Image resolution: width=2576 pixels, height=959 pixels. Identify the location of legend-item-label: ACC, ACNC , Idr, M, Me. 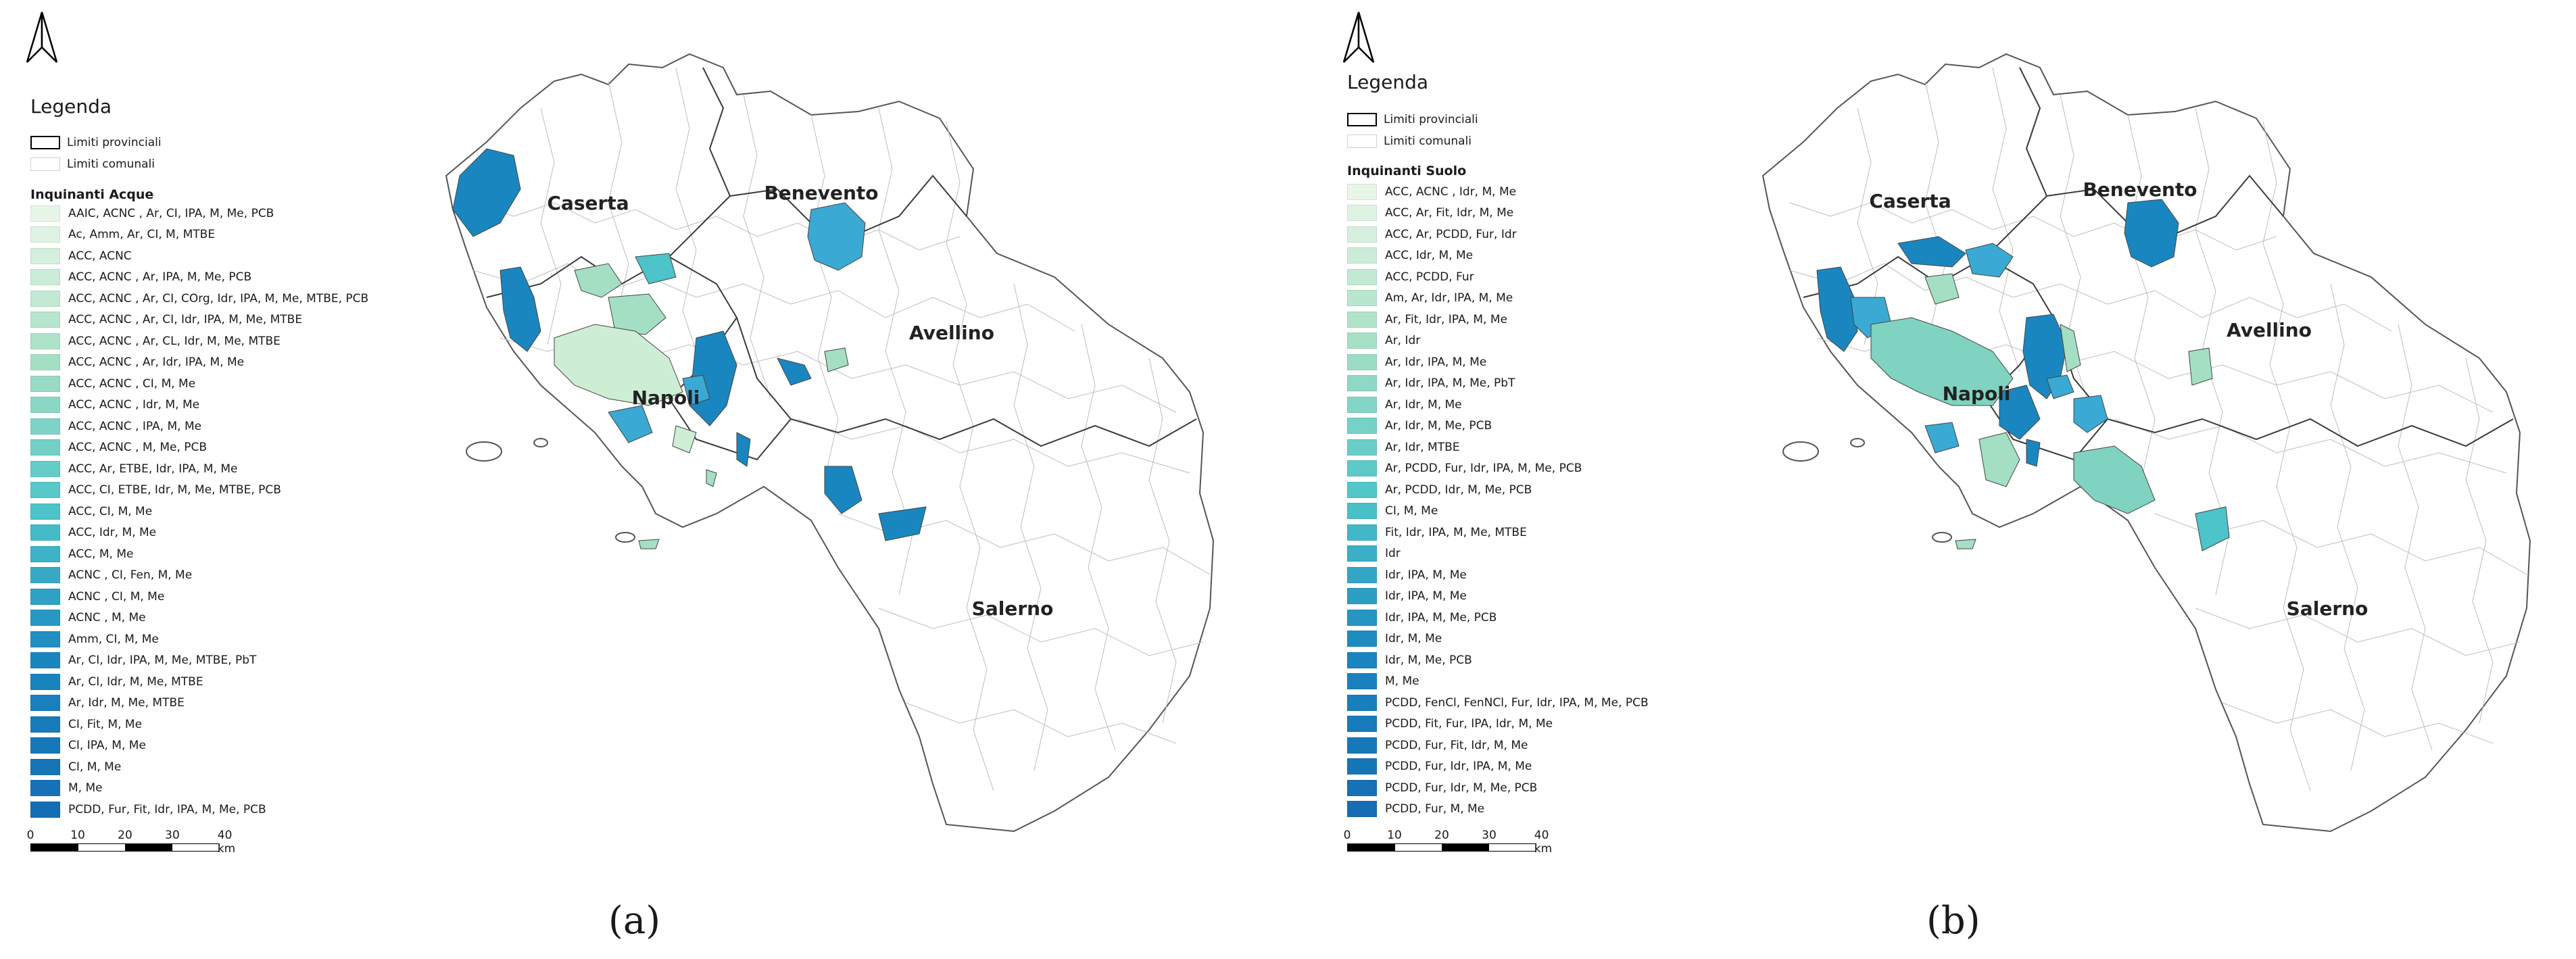
(1451, 192).